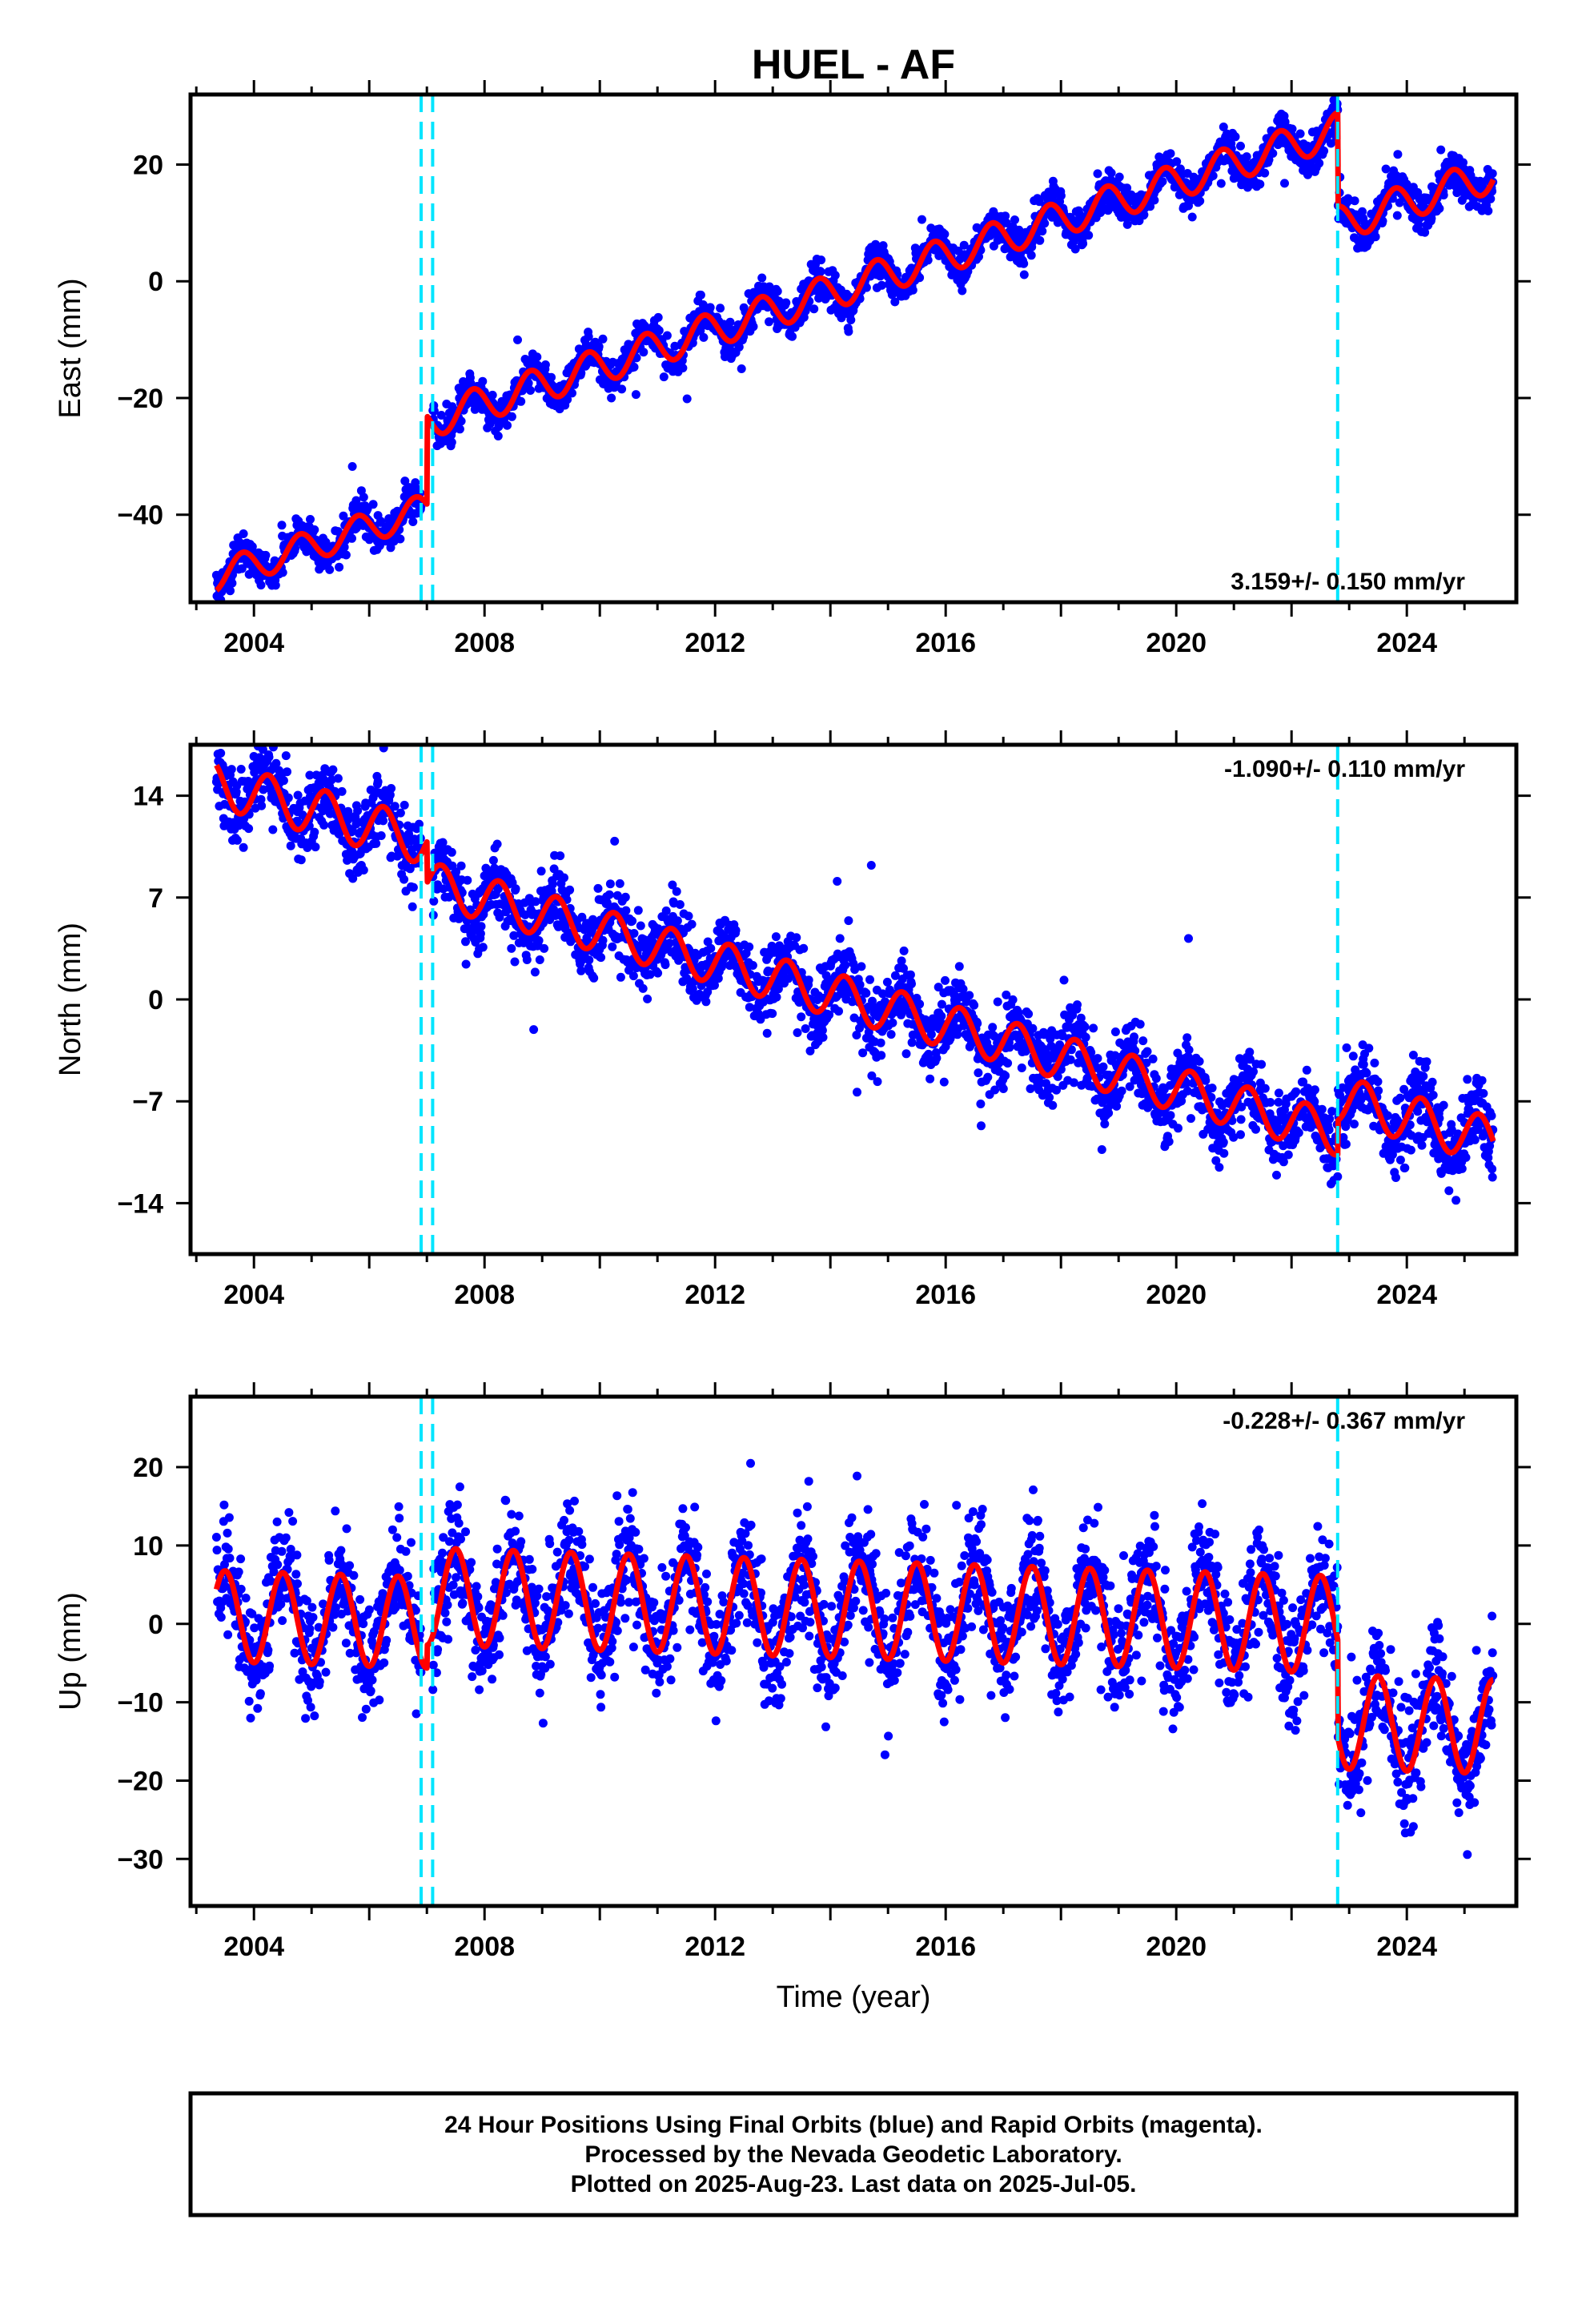 This screenshot has height=2324, width=1582. I want to click on y-tick-label: 0, so click(155, 282).